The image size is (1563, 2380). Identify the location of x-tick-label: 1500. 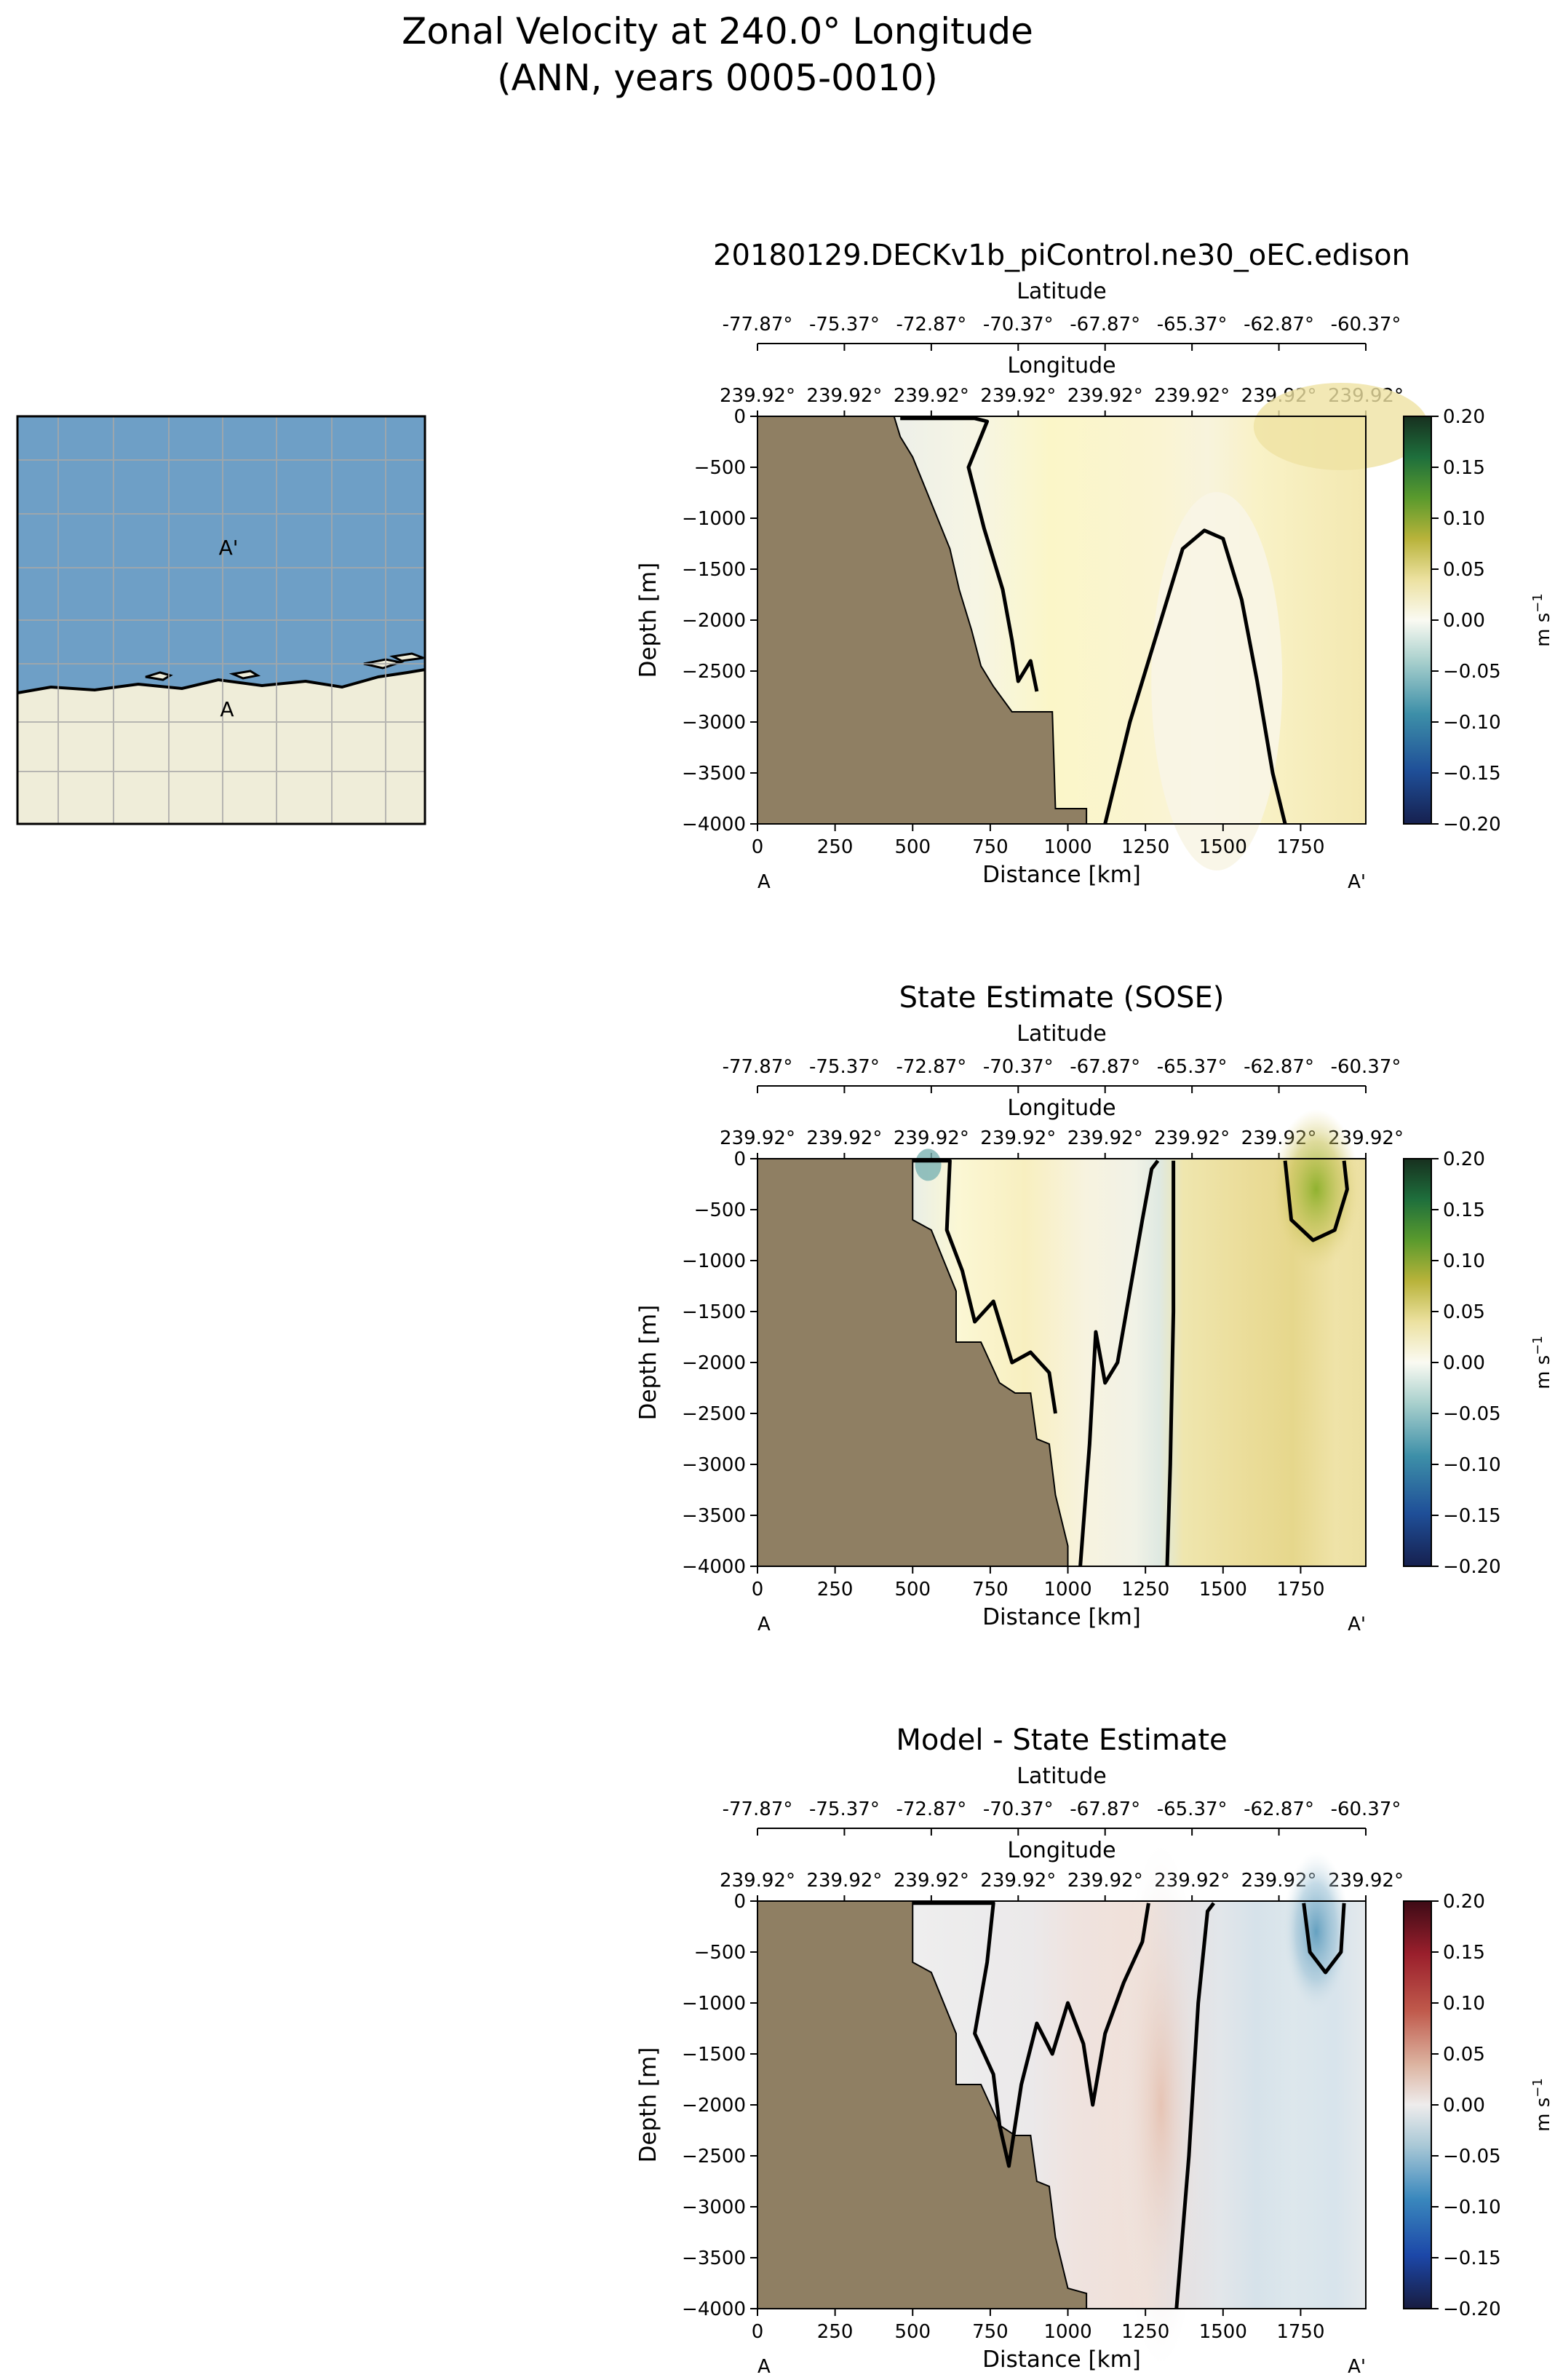
(1223, 847).